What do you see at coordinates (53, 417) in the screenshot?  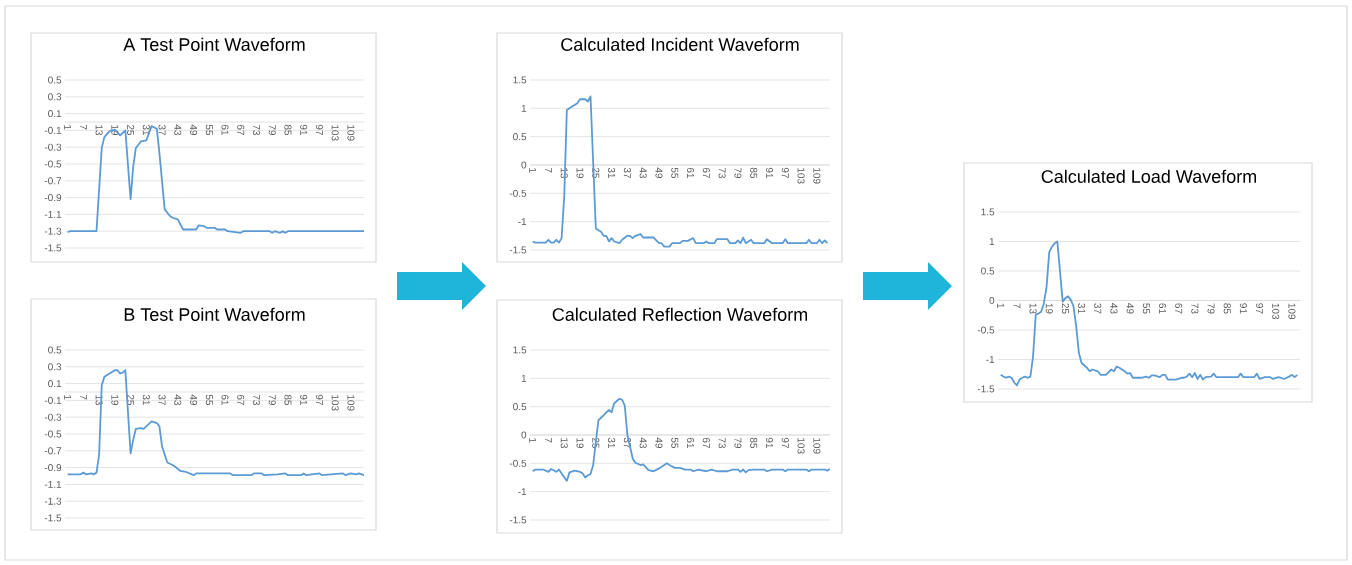 I see `y-tick-label: -0.3` at bounding box center [53, 417].